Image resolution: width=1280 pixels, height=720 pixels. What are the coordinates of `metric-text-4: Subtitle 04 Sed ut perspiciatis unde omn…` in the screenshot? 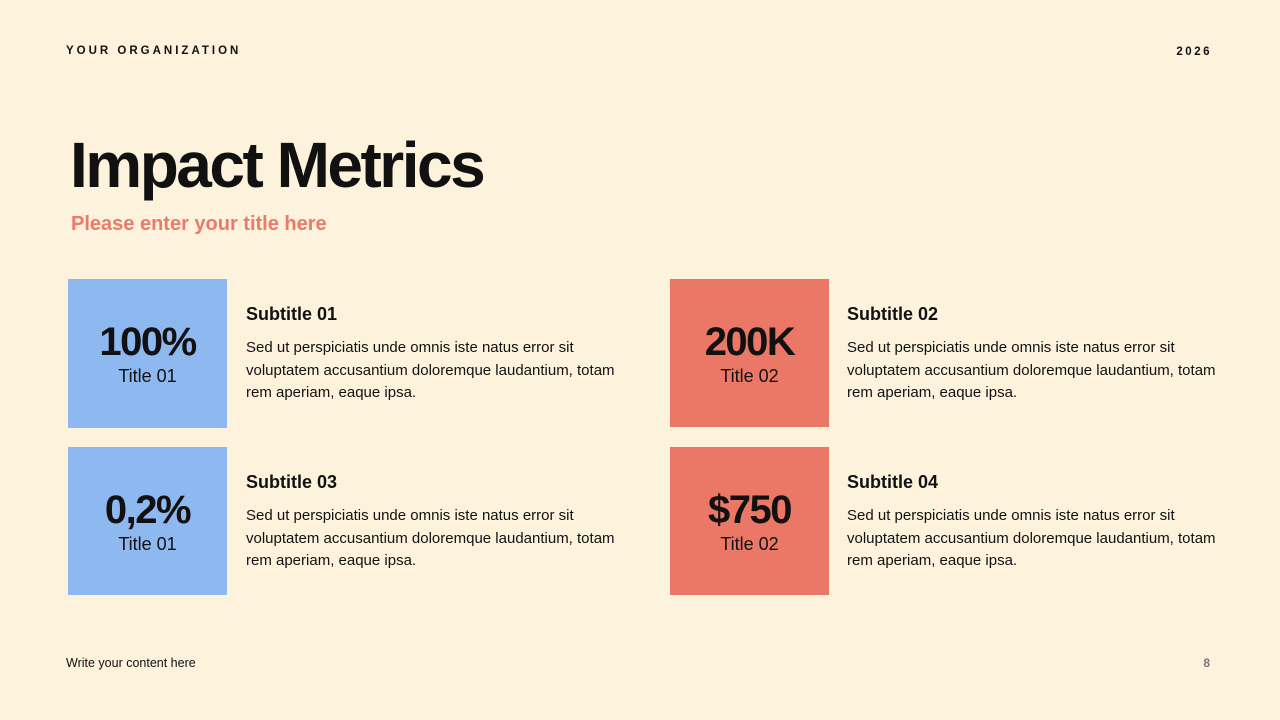 It's located at (1032, 522).